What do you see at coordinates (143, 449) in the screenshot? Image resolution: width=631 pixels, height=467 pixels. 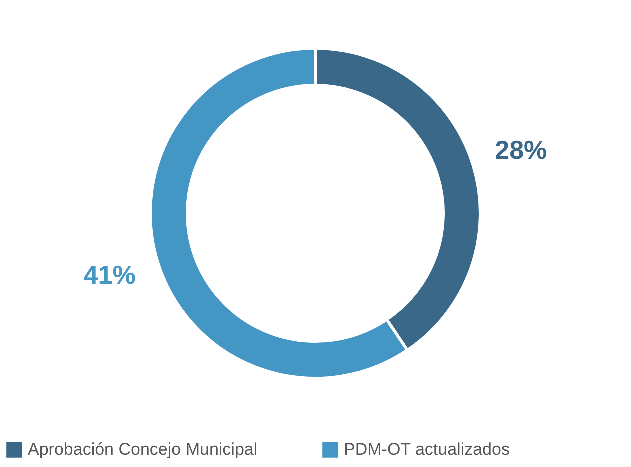 I see `legend-label: Aprobación Concejo Municipal` at bounding box center [143, 449].